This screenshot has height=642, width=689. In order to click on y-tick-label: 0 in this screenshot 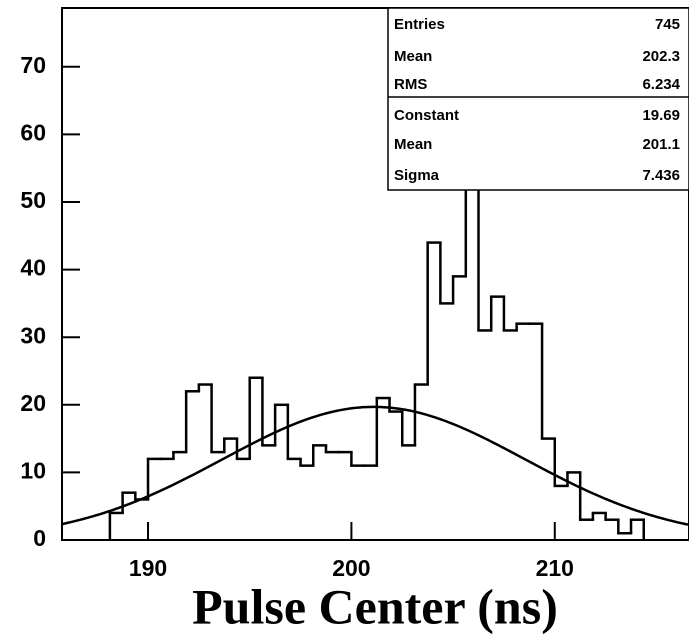, I will do `click(39, 538)`.